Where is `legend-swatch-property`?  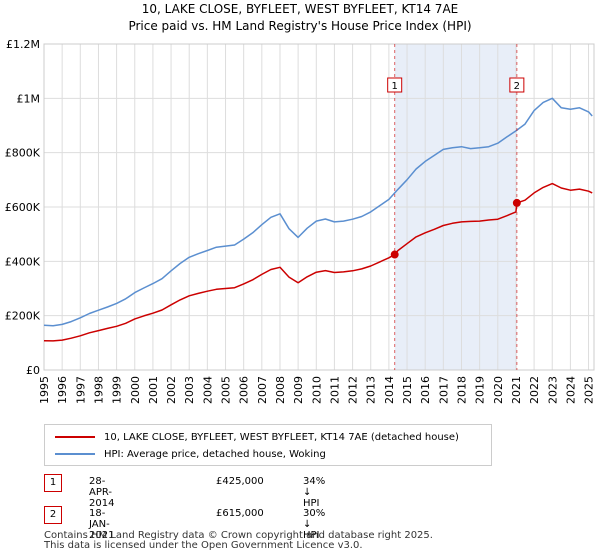 legend-swatch-property is located at coordinates (75, 437).